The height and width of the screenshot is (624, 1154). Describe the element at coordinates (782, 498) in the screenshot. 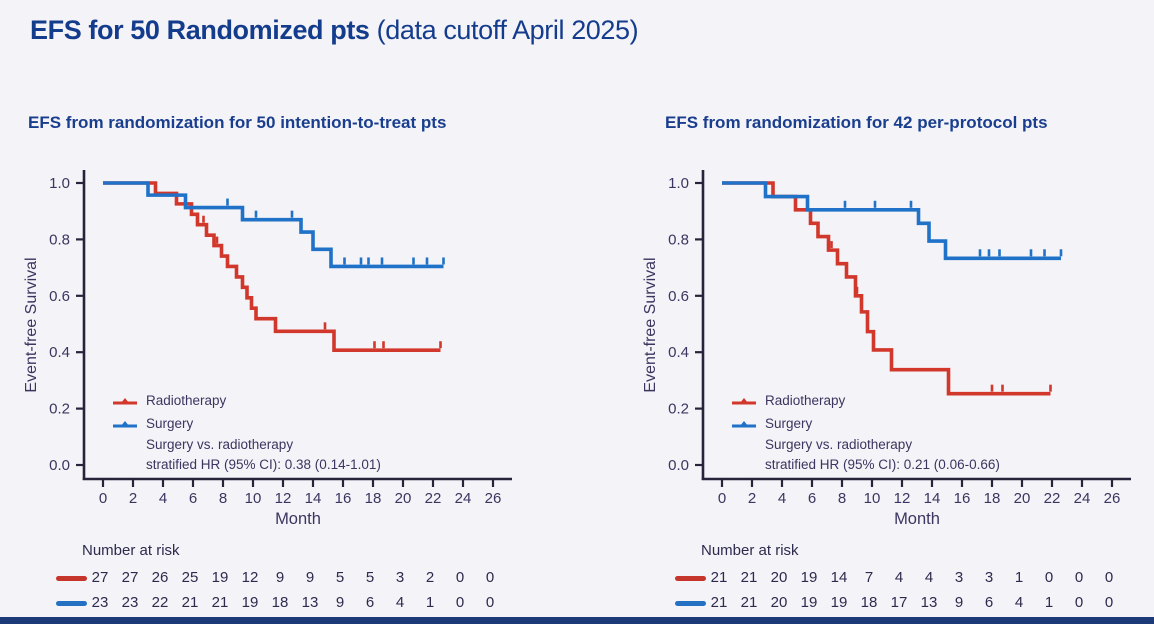

I see `x-tick-label: 4` at that location.